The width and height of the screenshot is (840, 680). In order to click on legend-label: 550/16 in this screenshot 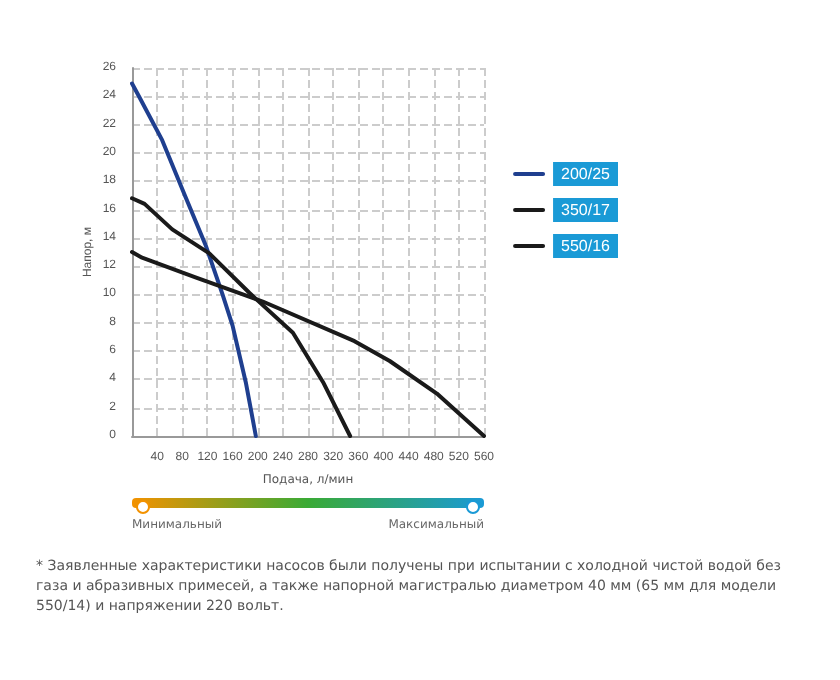, I will do `click(586, 246)`.